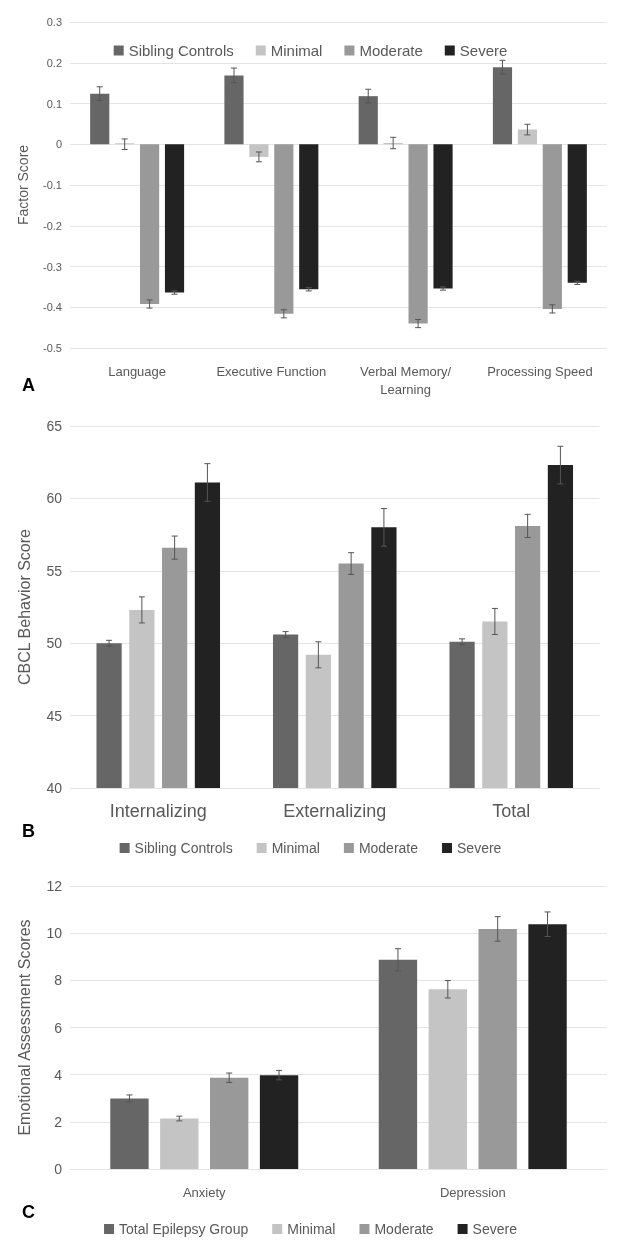  I want to click on y-tick-label: -0.3, so click(52, 266).